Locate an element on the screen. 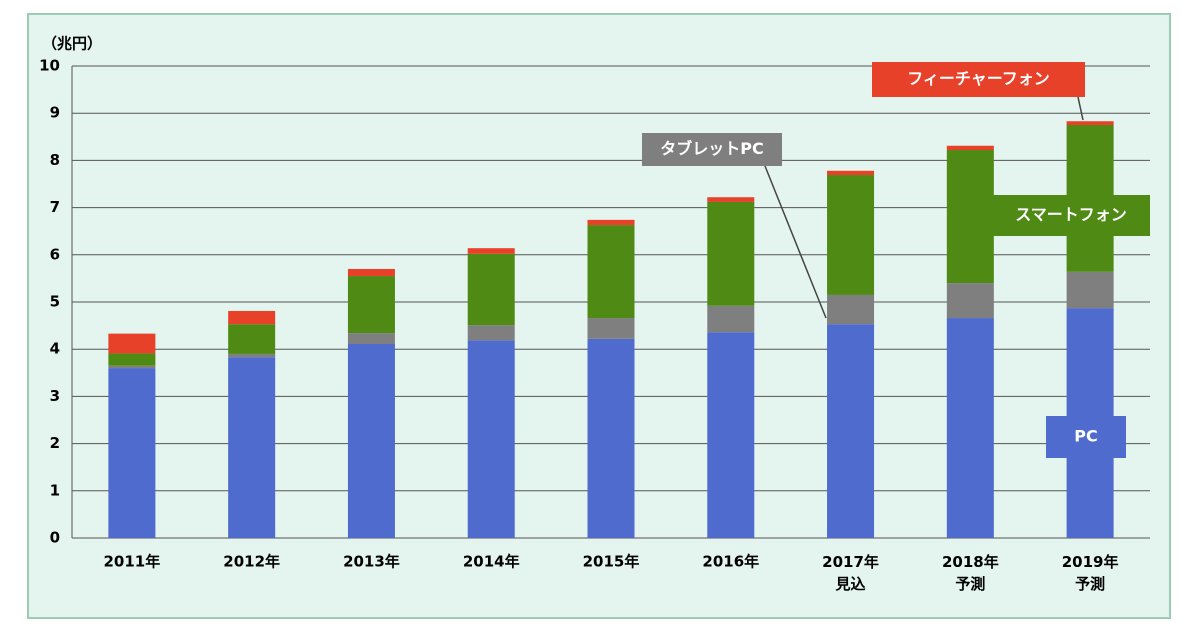 Image resolution: width=1200 pixels, height=630 pixels. y-tick-label: 6 is located at coordinates (55, 254).